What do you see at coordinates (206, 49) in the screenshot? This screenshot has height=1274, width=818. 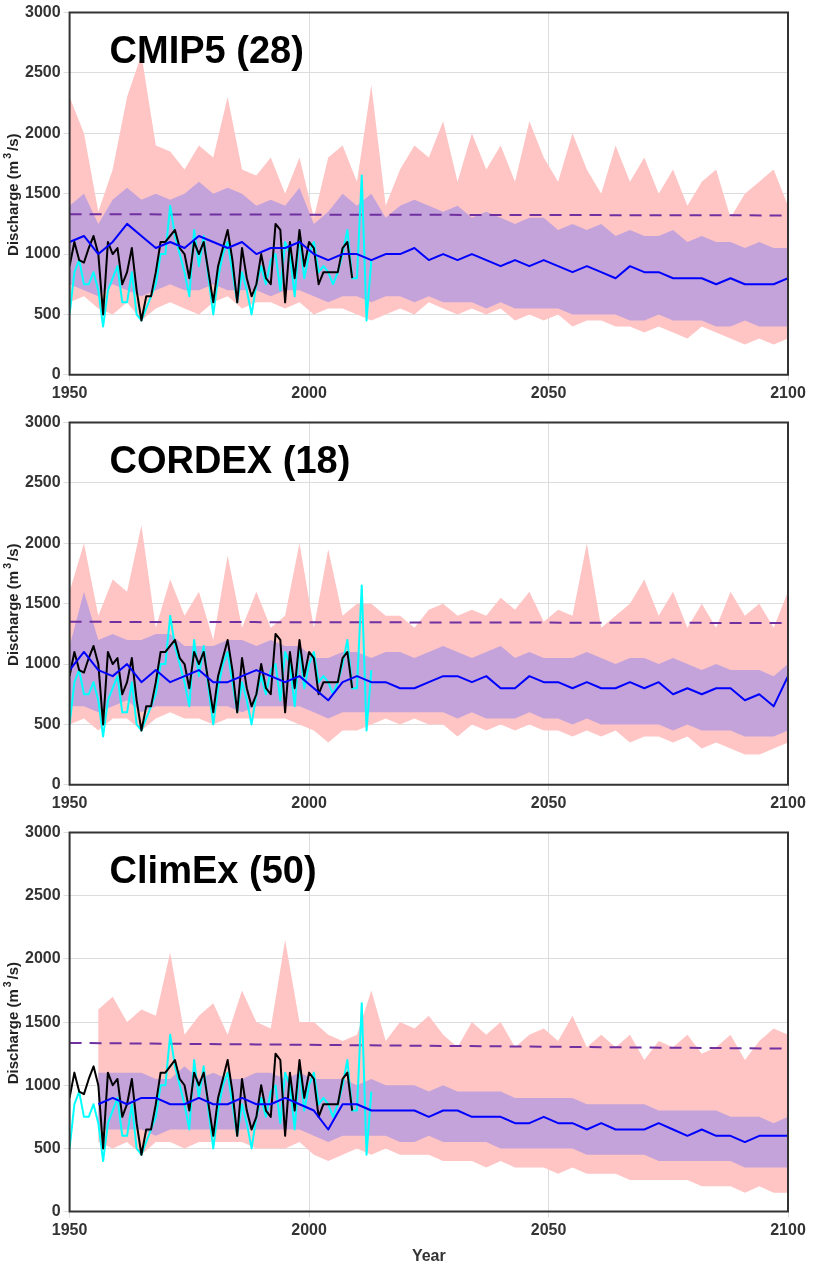 I see `chart-title: CMIP5 (28)` at bounding box center [206, 49].